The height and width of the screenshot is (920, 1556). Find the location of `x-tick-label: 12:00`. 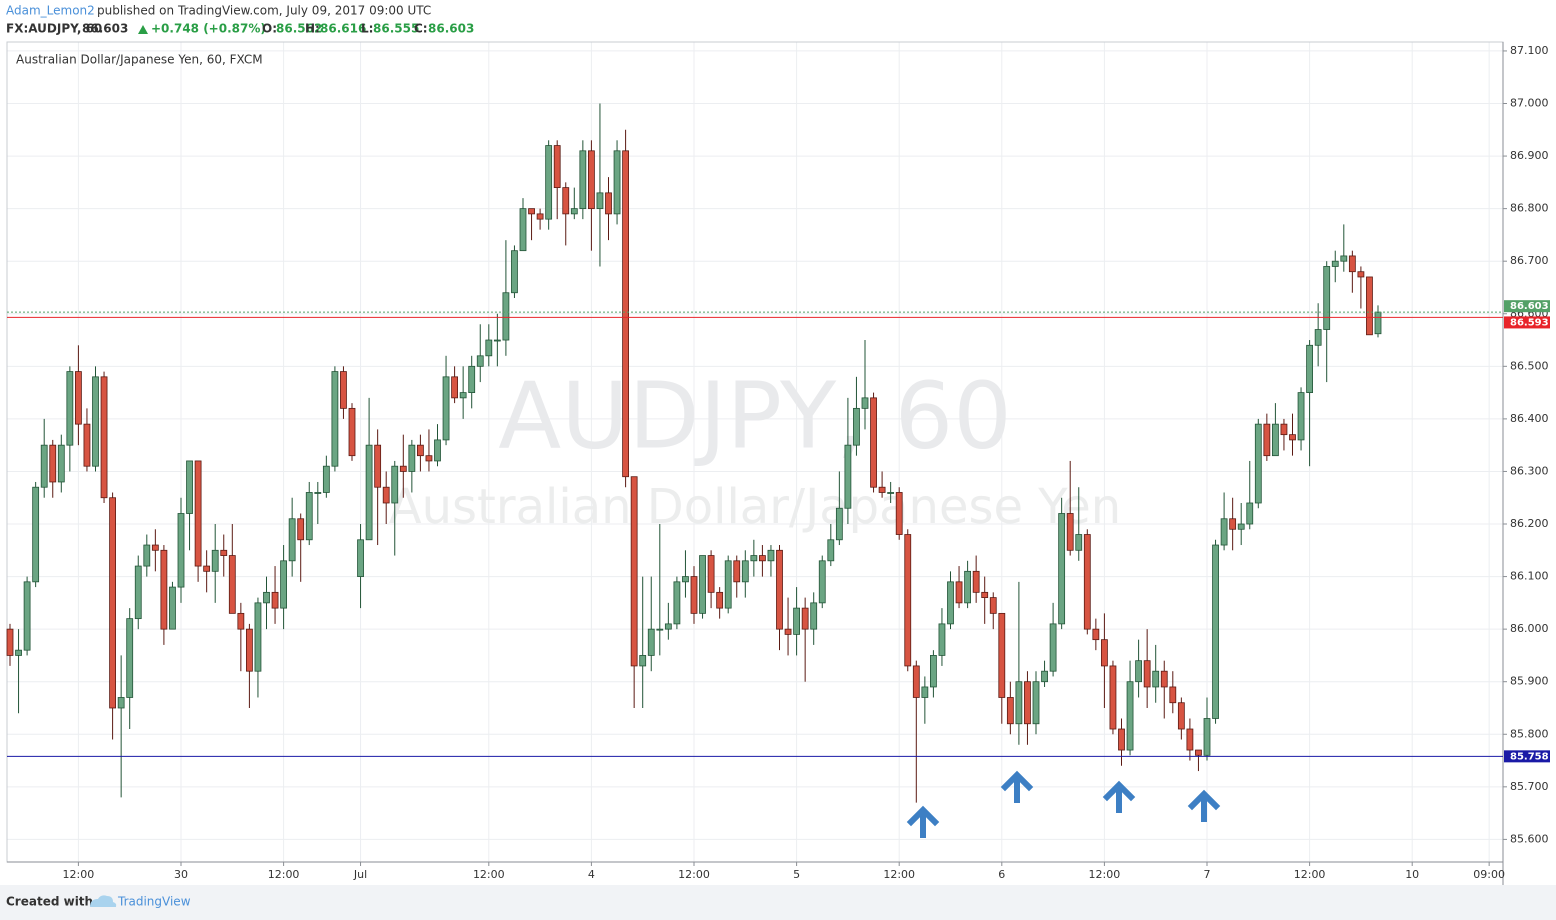

x-tick-label: 12:00 is located at coordinates (899, 874).